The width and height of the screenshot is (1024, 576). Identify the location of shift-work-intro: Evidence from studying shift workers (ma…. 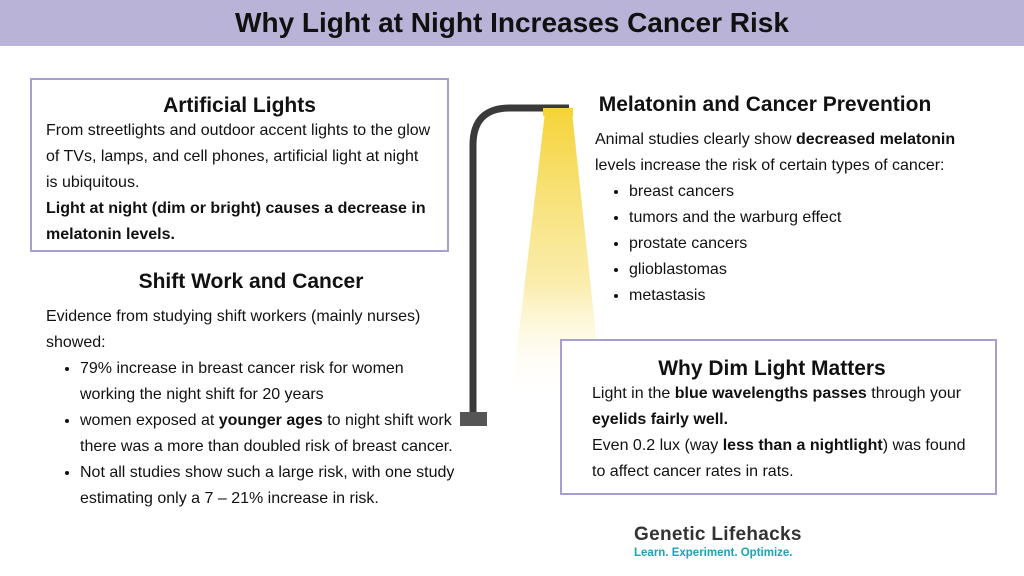
(233, 329).